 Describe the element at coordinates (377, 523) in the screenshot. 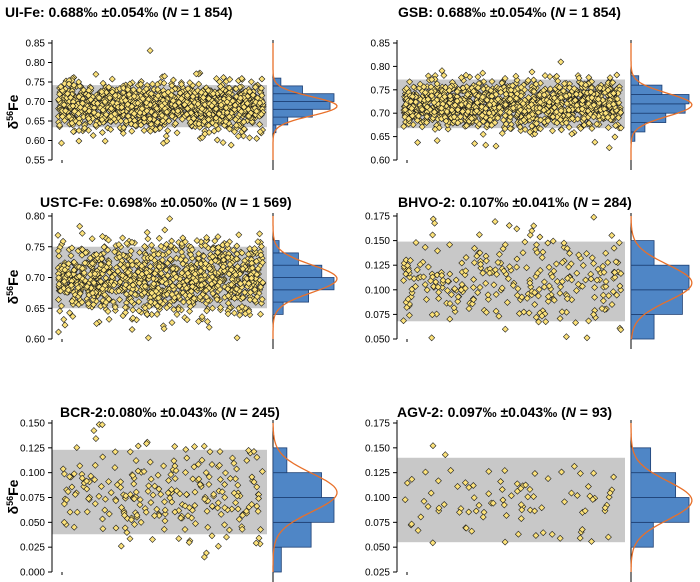

I see `y-tick-label: 0.075` at that location.